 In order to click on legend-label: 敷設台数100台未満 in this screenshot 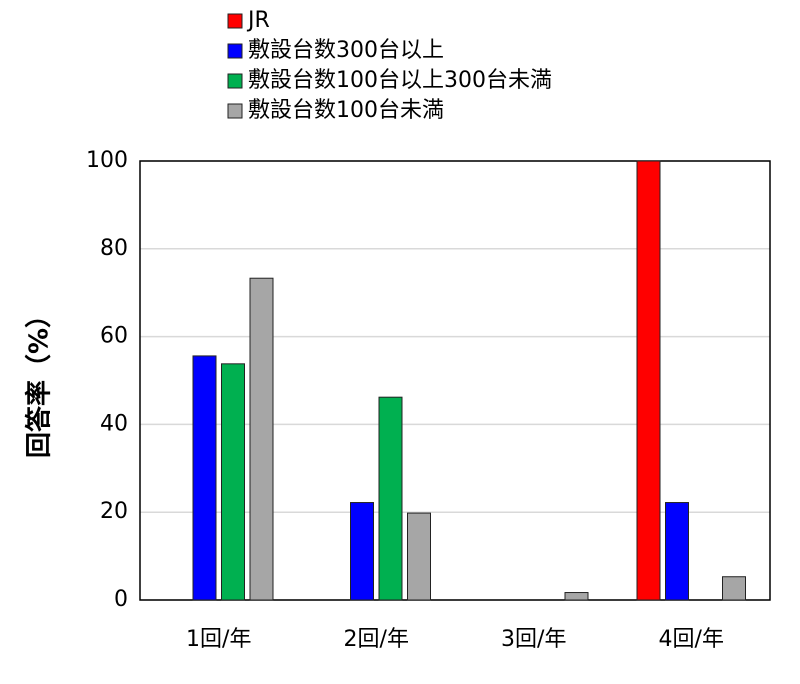, I will do `click(346, 110)`.